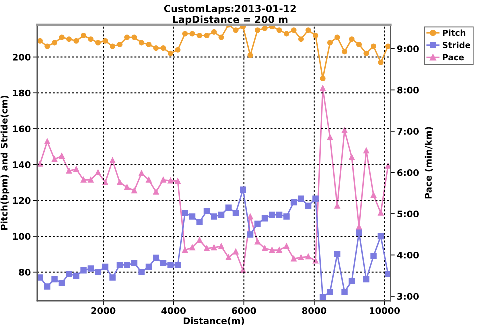 This screenshot has width=480, height=329. Describe the element at coordinates (214, 321) in the screenshot. I see `x-axis-title: Distance(m)` at that location.